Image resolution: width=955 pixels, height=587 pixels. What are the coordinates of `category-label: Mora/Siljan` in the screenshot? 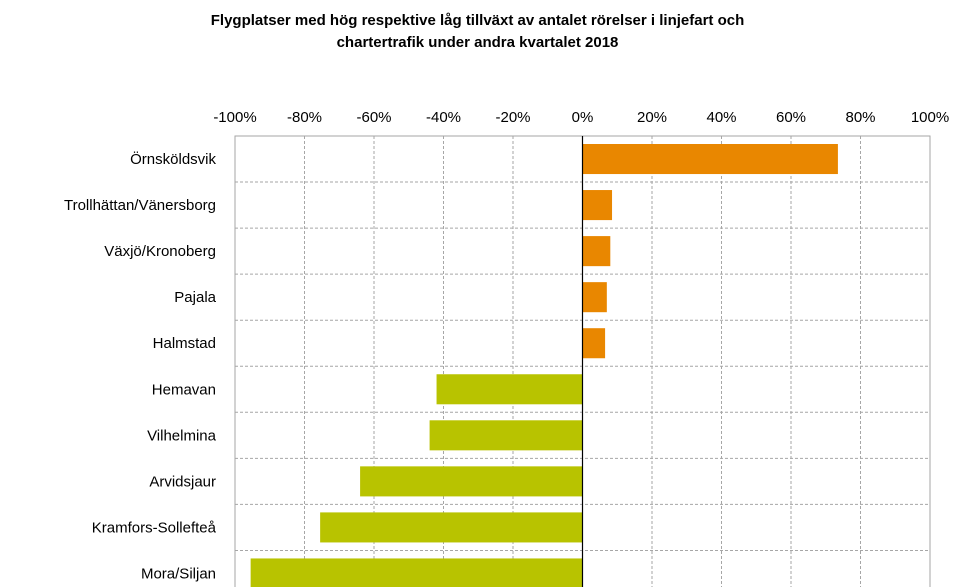 It's located at (178, 573).